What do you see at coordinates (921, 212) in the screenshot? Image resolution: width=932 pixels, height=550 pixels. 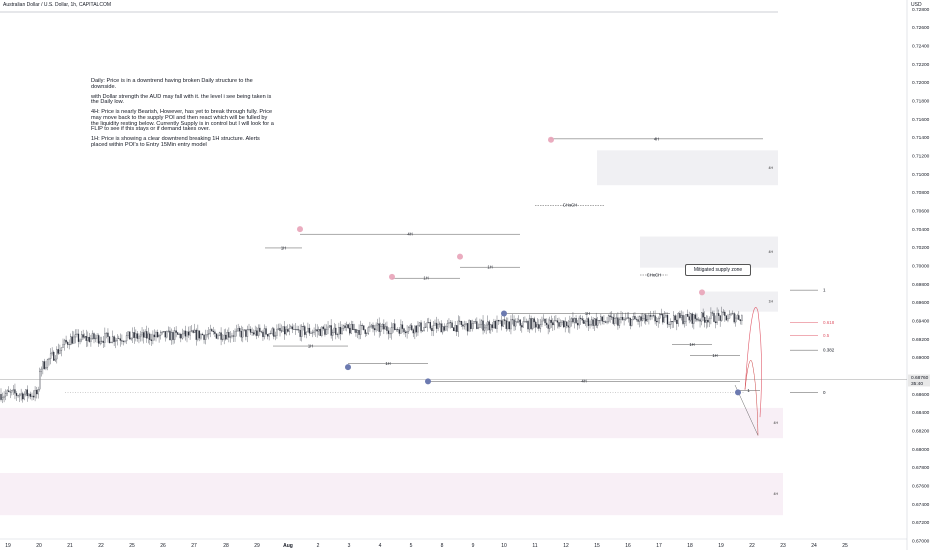 I see `price-tick-label: 0.70600` at bounding box center [921, 212].